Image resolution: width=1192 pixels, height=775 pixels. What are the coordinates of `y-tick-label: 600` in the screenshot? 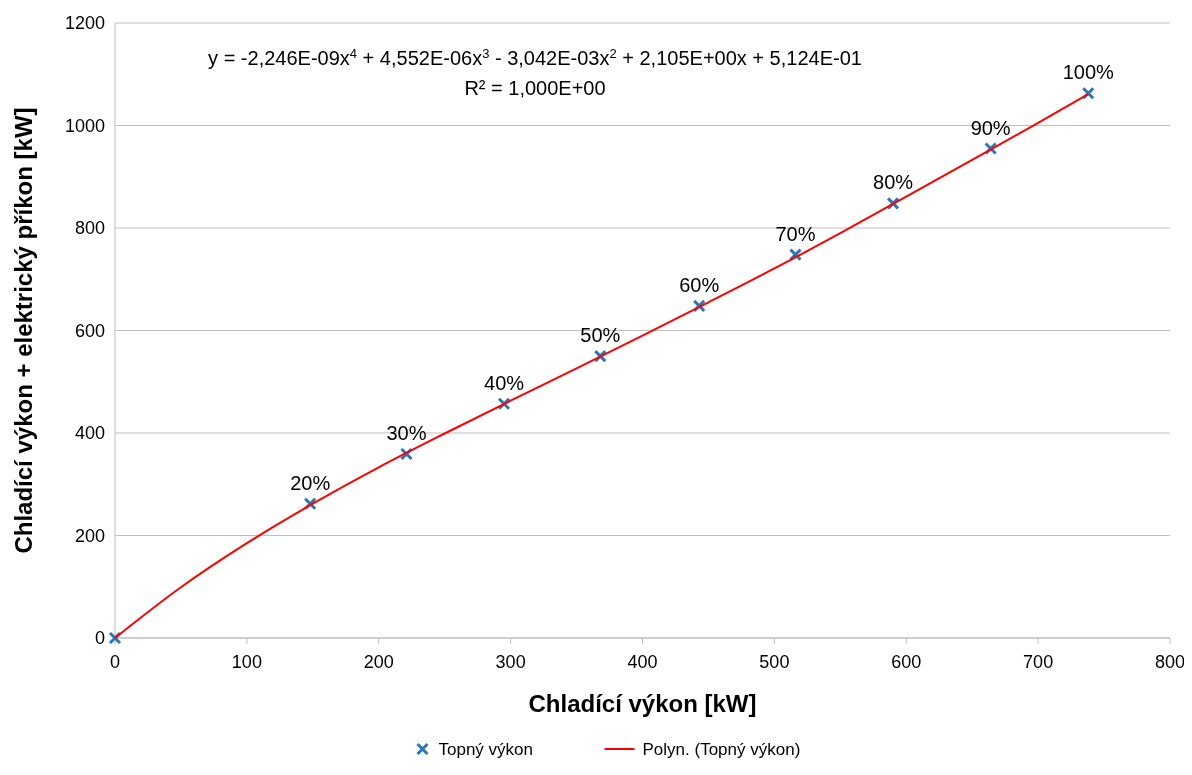 It's located at (89, 330).